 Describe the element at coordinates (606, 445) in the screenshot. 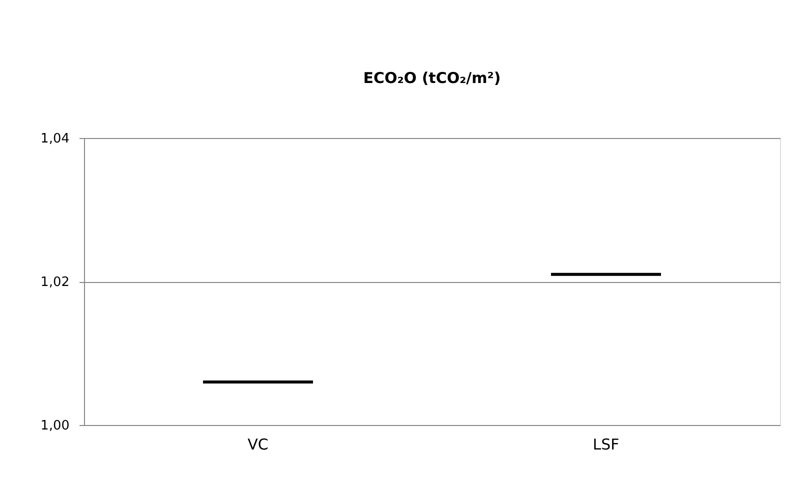

I see `x-tick-label: LSF` at that location.